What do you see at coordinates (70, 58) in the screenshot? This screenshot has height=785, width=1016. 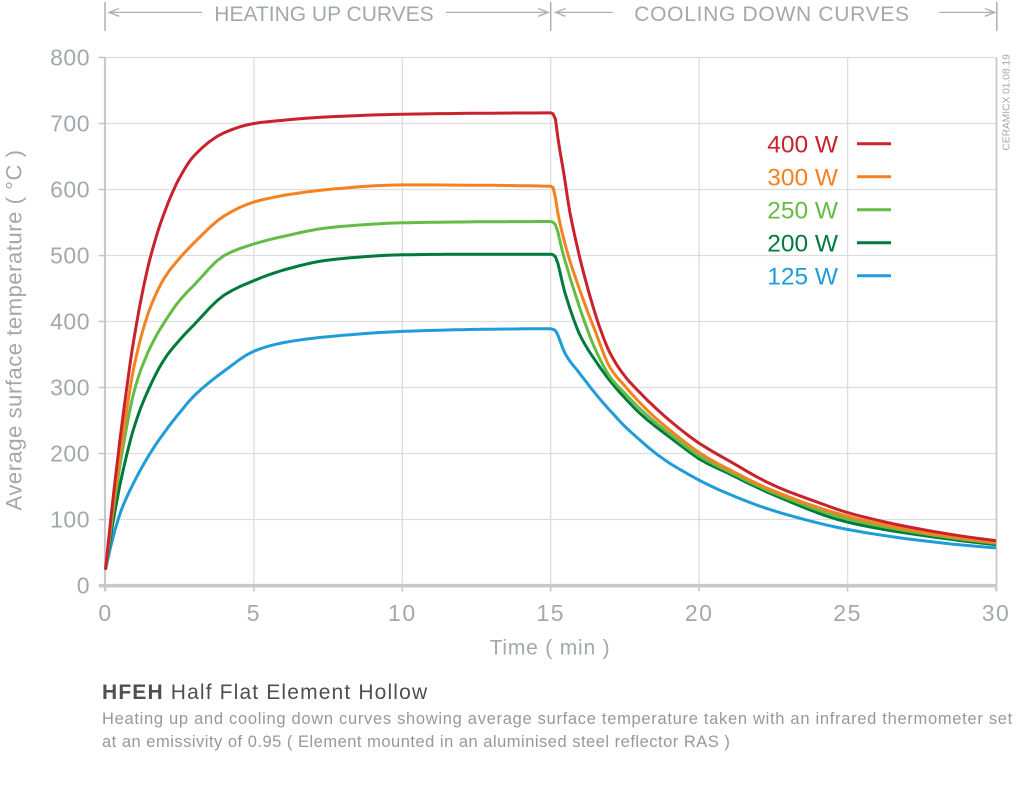 I see `svg-text: 800` at bounding box center [70, 58].